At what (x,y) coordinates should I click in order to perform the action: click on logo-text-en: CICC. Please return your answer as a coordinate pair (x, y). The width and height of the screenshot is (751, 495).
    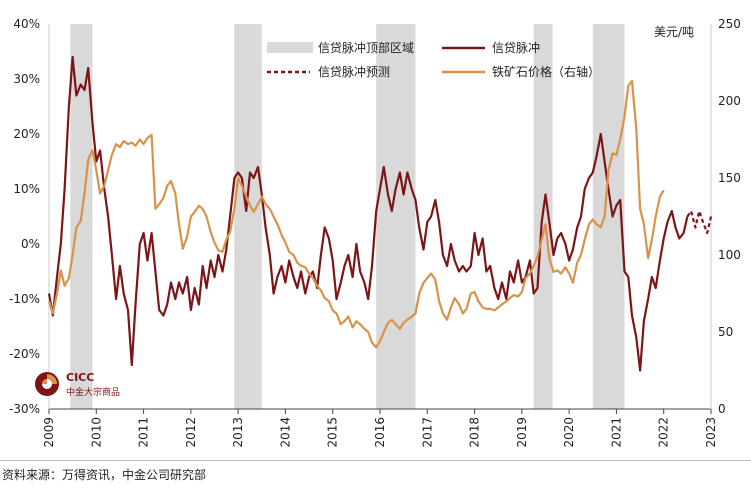
    Looking at the image, I should click on (80, 377).